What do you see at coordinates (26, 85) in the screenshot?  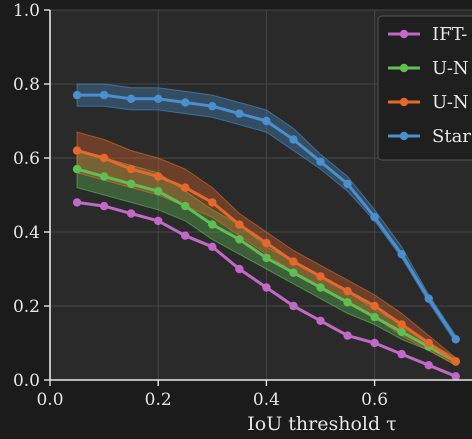 I see `y-tick-label: 0.8` at bounding box center [26, 85].